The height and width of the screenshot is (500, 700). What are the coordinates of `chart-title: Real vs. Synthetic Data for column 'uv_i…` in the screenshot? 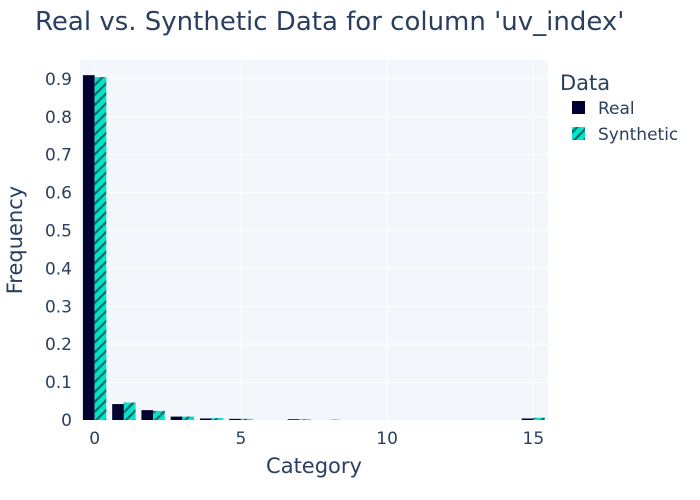 It's located at (329, 22).